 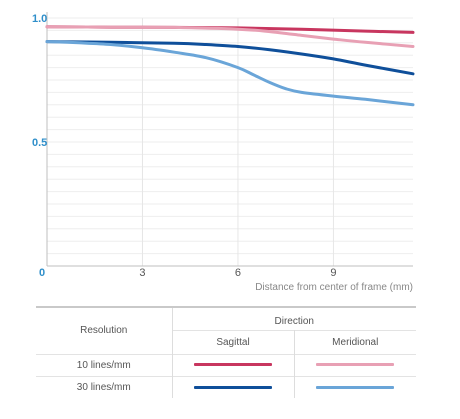 What do you see at coordinates (230, 58) in the screenshot?
I see `series-line-30-lines-mm-sagittal` at bounding box center [230, 58].